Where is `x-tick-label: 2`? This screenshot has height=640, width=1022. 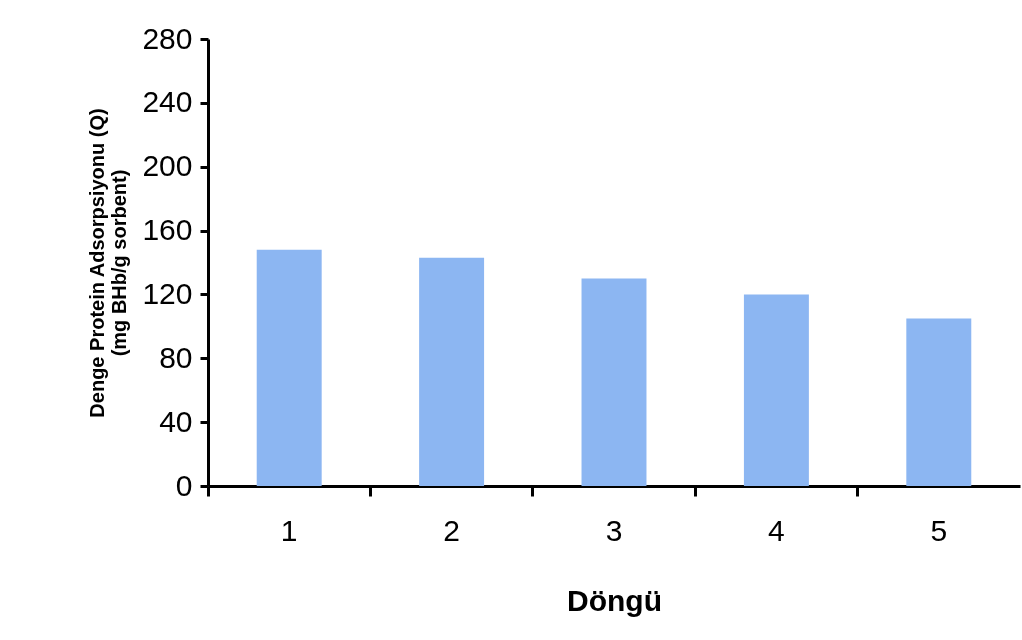 x-tick-label: 2 is located at coordinates (451, 530).